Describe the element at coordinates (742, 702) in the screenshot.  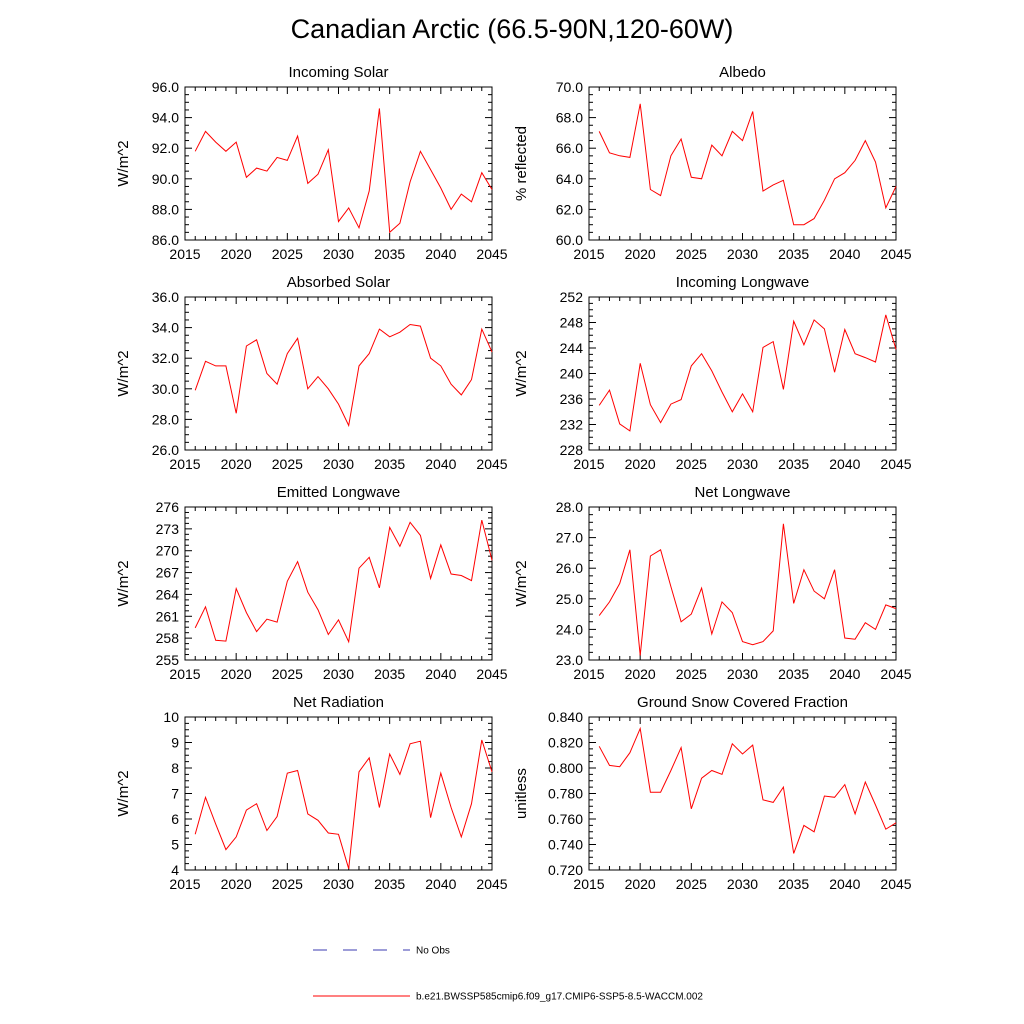
I see `panel-title: Ground Snow Covered Fraction` at that location.